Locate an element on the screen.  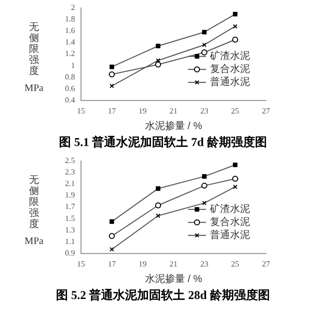
y-tick-label: 1.3 is located at coordinates (70, 229).